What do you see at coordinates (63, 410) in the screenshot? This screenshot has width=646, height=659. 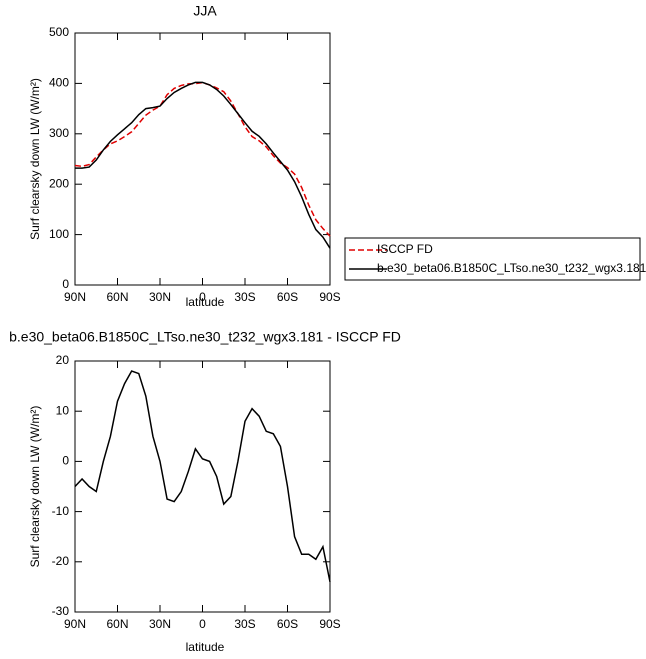 I see `y-tick-label: 10` at bounding box center [63, 410].